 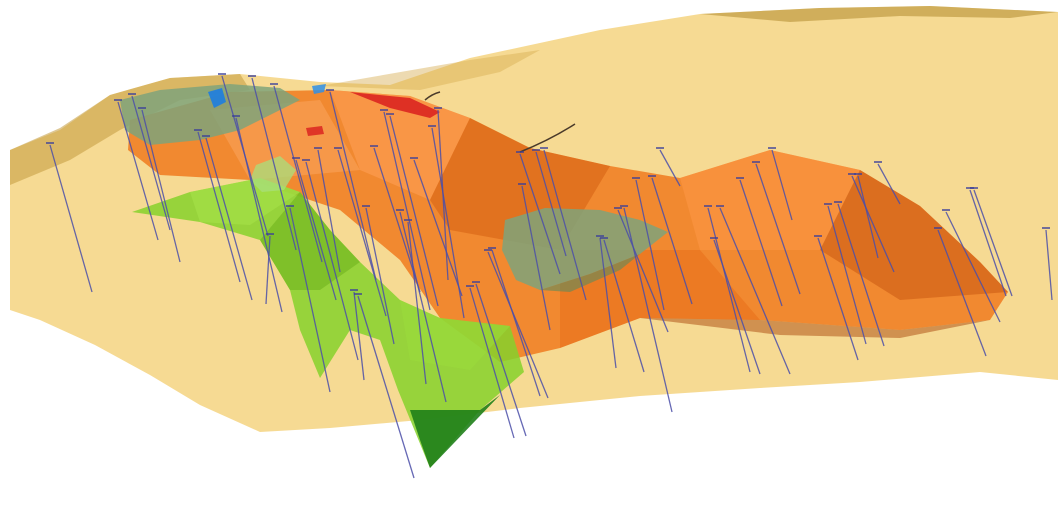 I want to click on dark-green-wedge, so click(x=455, y=431).